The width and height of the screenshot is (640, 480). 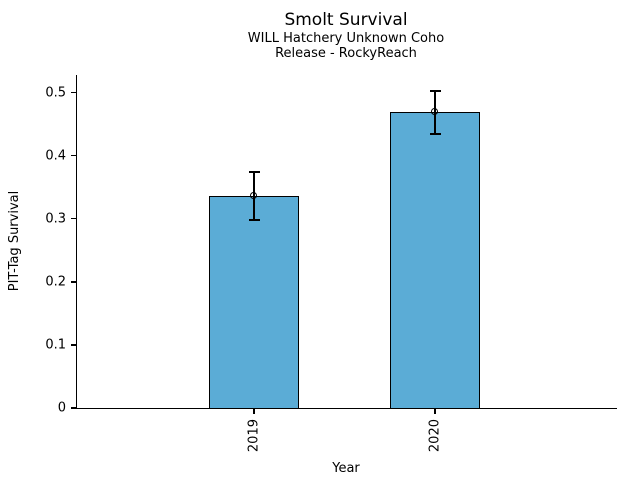 What do you see at coordinates (346, 53) in the screenshot?
I see `chart-subtitle-line2: Release - RockyReach` at bounding box center [346, 53].